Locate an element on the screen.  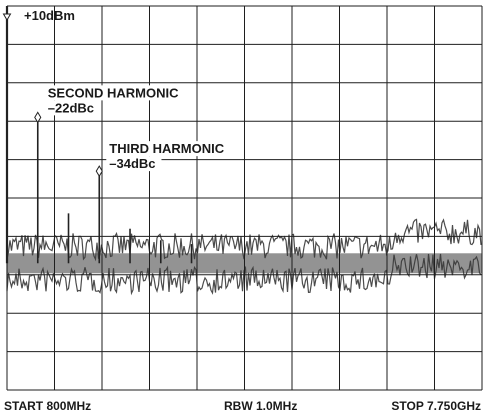
reference-level-label: +10dBm is located at coordinates (49, 15).